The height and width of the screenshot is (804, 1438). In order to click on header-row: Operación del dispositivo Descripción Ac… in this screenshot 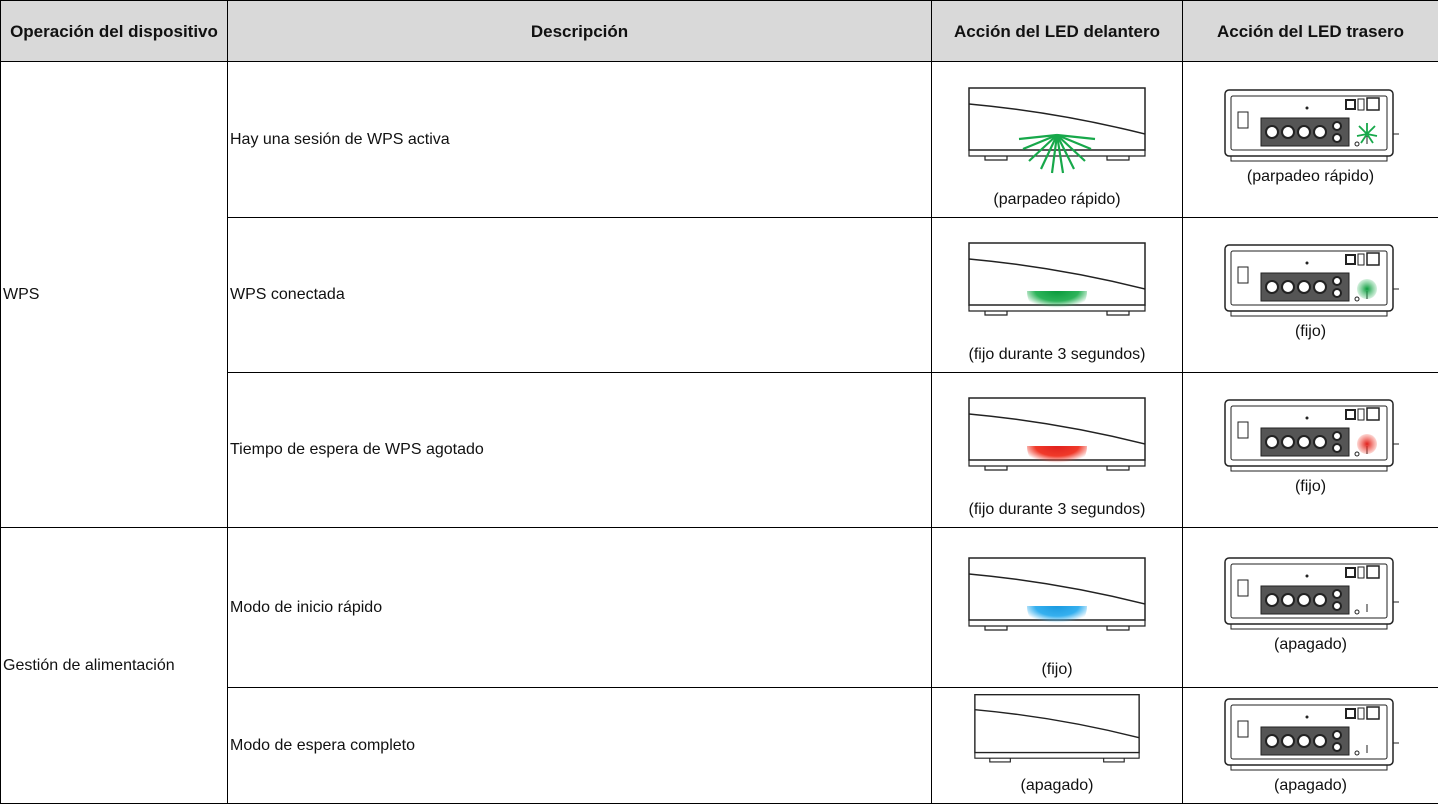, I will do `click(719, 31)`.